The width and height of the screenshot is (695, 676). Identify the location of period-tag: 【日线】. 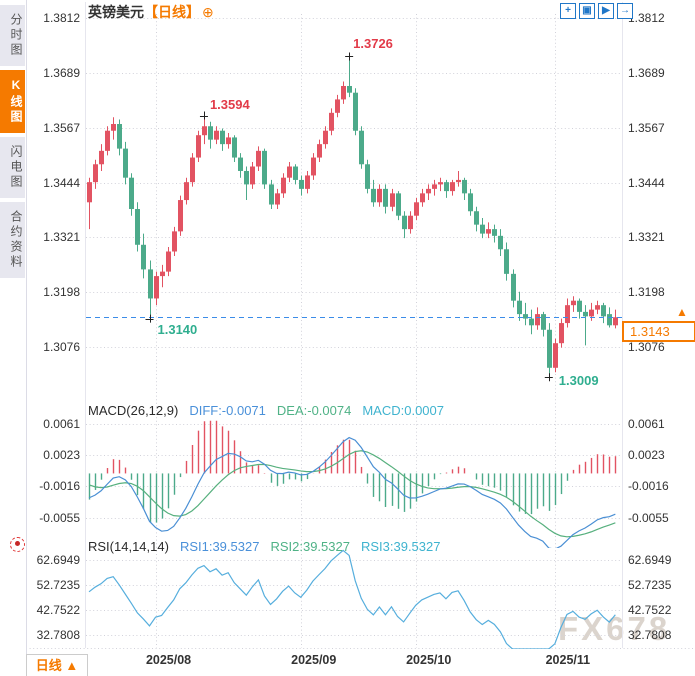
(172, 12).